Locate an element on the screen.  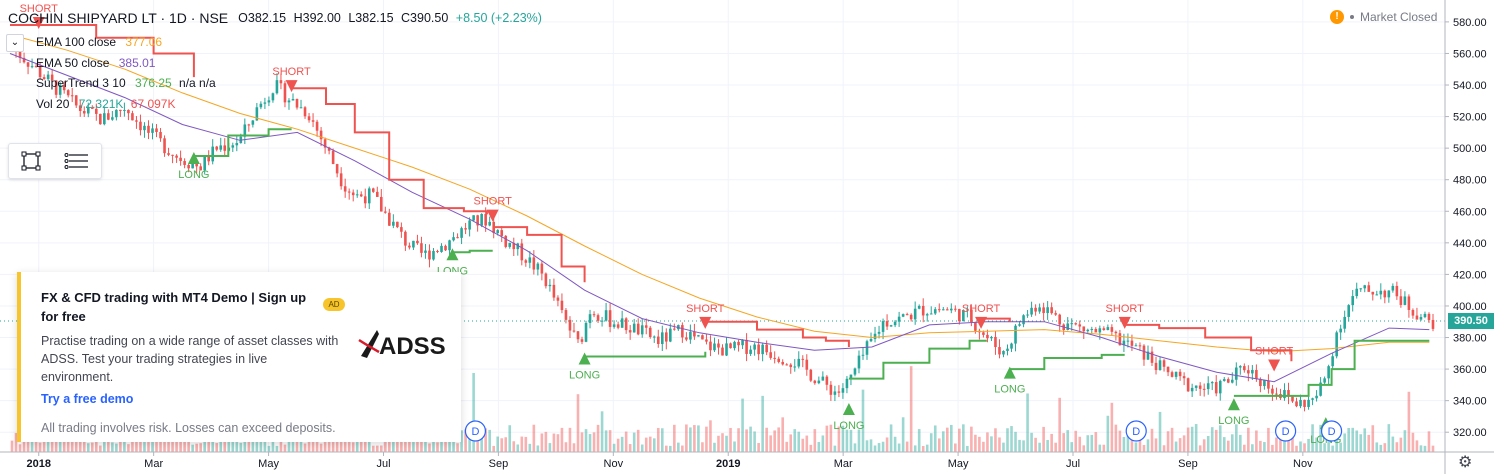
legend-value: 377.06 is located at coordinates (144, 42).